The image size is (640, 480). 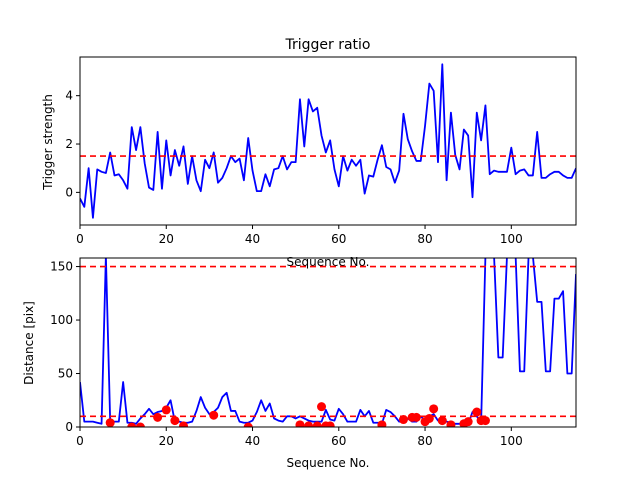 What do you see at coordinates (69, 144) in the screenshot?
I see `top-y-tick-label: 2` at bounding box center [69, 144].